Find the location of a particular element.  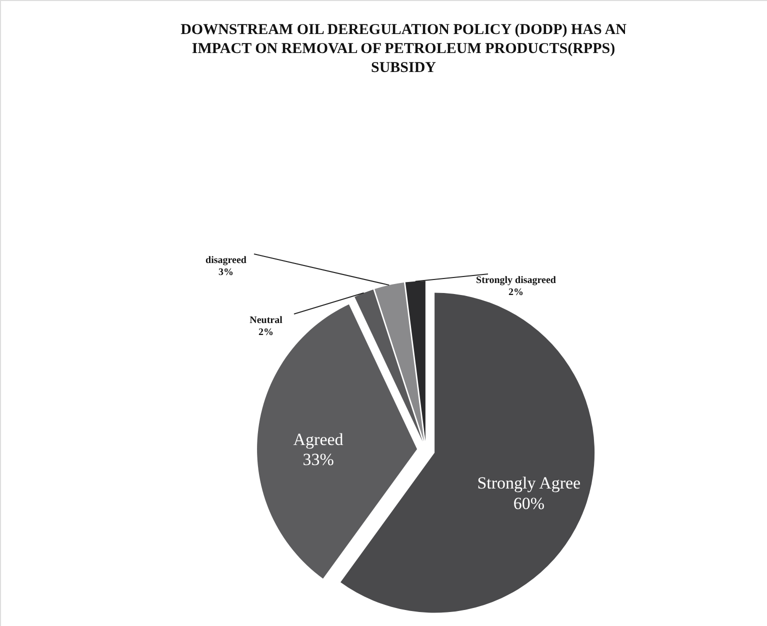

slice-label: Neutral is located at coordinates (266, 320).